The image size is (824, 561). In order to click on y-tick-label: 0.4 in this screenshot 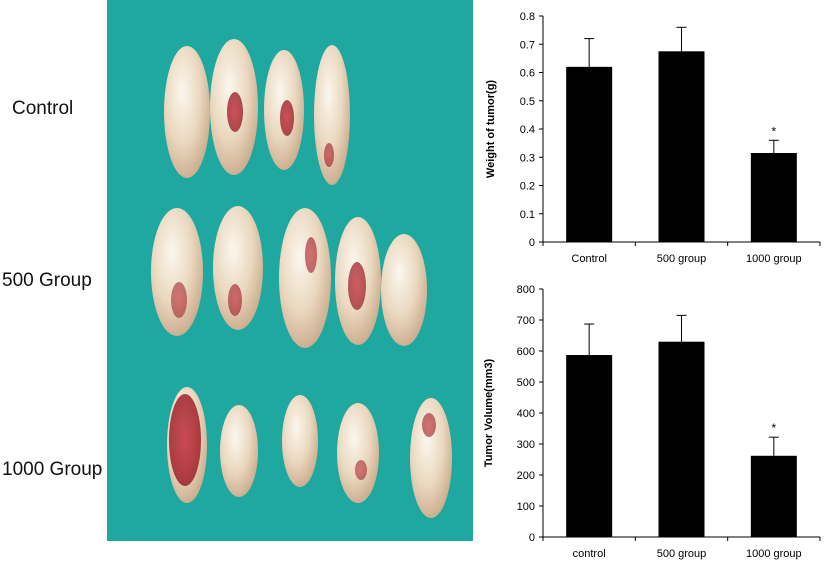, I will do `click(527, 130)`.